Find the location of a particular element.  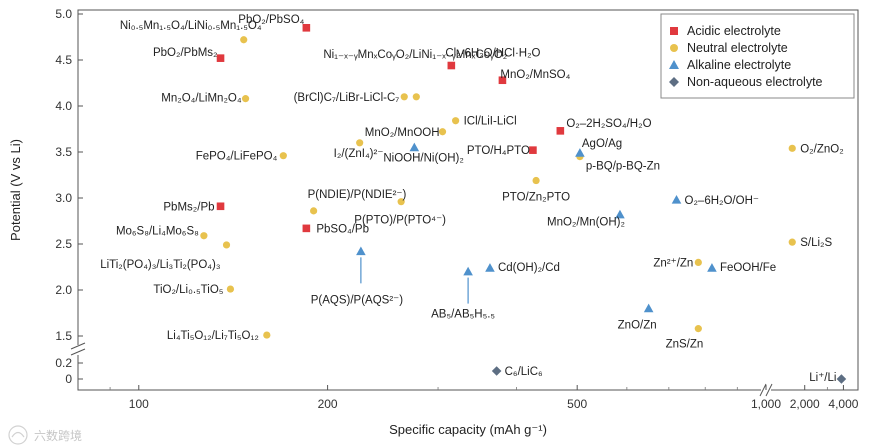

data-label: S/Li₂S is located at coordinates (816, 243).